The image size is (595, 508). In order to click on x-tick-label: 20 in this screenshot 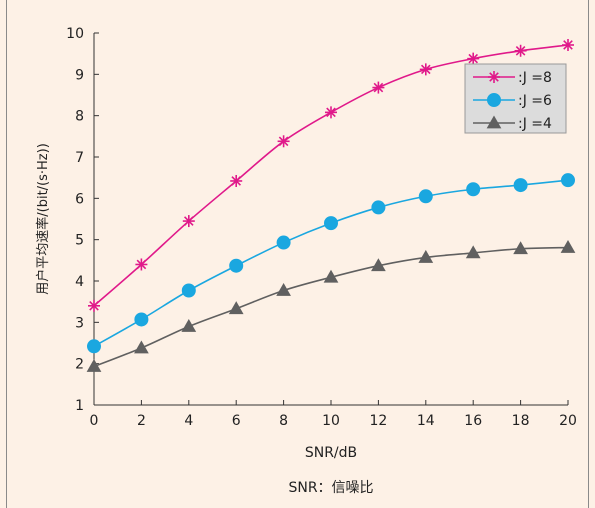, I will do `click(568, 421)`.